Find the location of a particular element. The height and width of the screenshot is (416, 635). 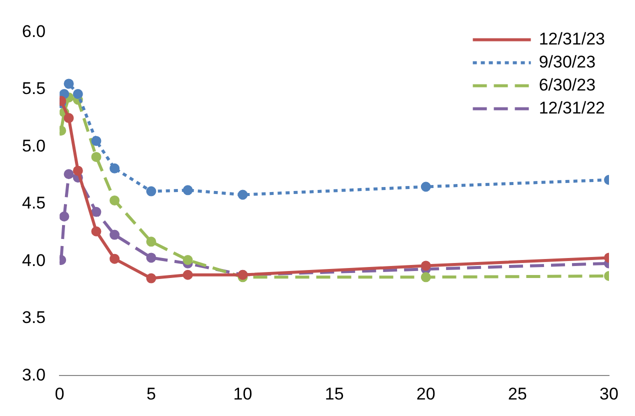

legend-label: 12/31/22 is located at coordinates (572, 108).